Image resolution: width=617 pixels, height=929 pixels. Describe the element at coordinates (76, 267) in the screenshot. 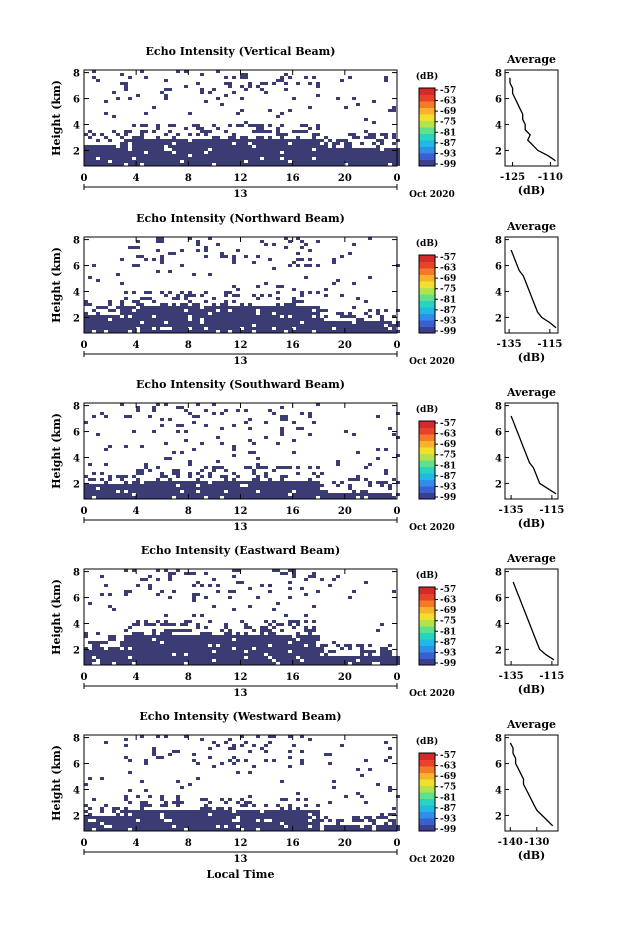

I see `y-tick-label: 6` at that location.